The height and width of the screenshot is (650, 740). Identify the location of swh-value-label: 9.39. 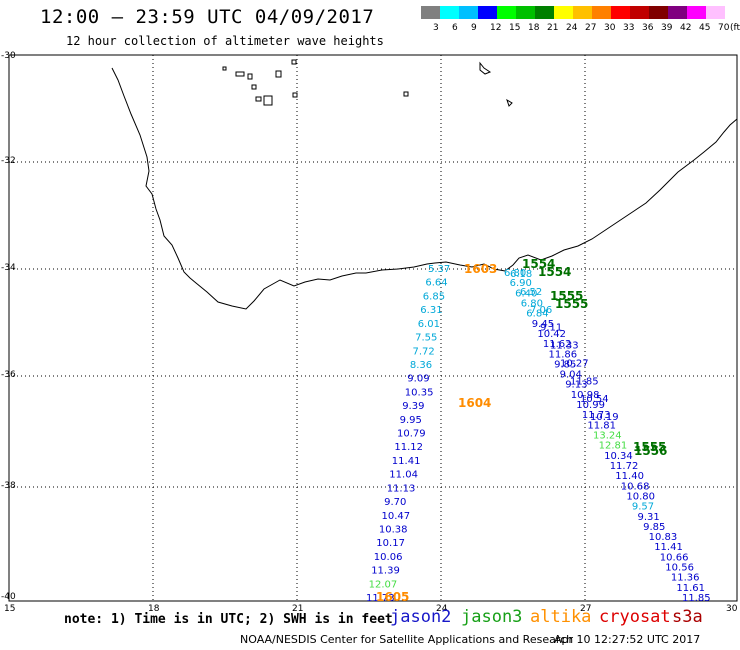
(413, 406).